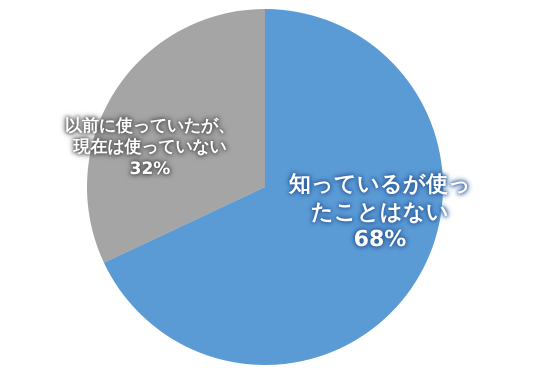  What do you see at coordinates (149, 137) in the screenshot?
I see `slice-label: 以前に使っていたが、現在は使っていない` at bounding box center [149, 137].